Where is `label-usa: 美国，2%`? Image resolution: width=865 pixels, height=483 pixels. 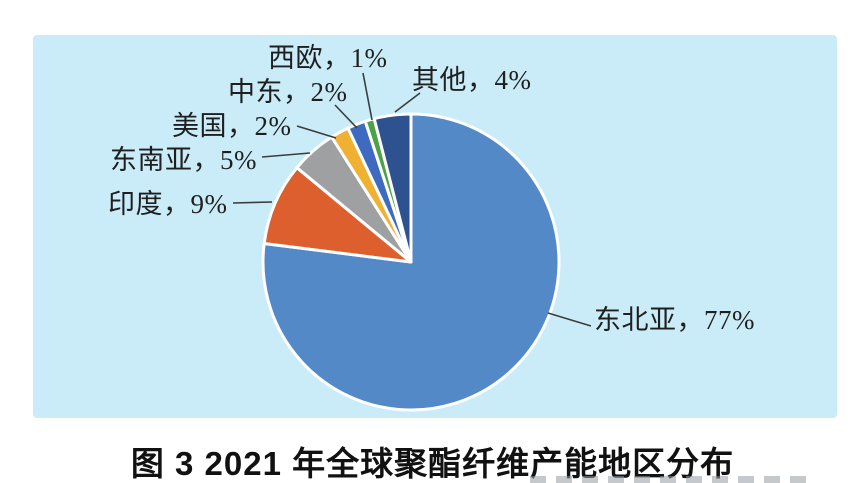 label-usa: 美国，2% is located at coordinates (232, 126).